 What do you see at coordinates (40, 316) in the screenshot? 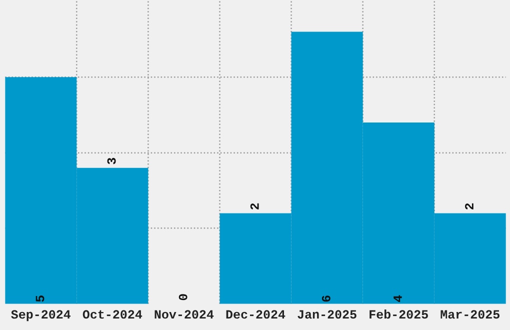
I see `x-tick-label: Sep-2024` at bounding box center [40, 316].